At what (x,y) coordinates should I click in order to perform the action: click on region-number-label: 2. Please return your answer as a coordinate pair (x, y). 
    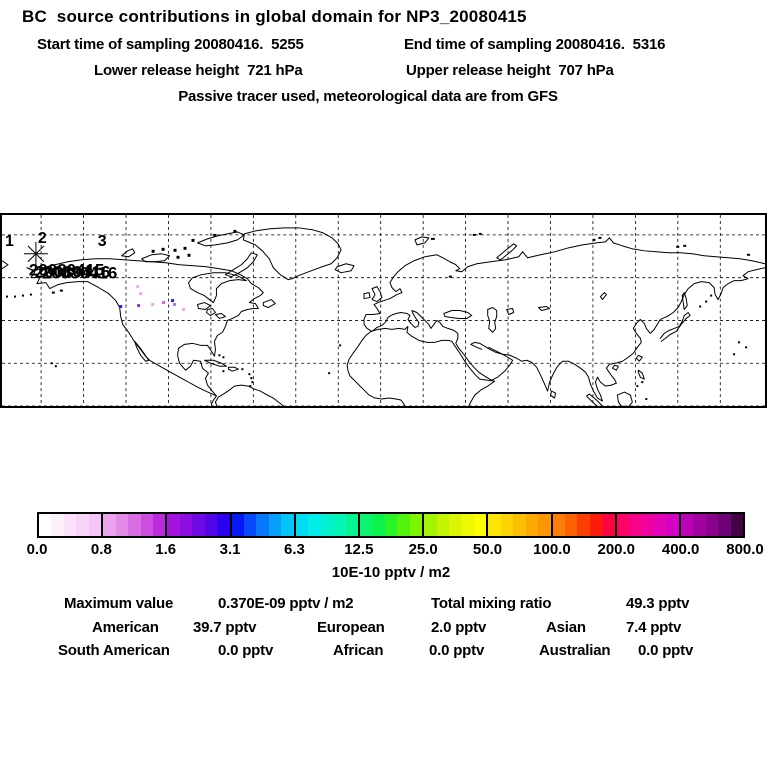
    Looking at the image, I should click on (42, 238).